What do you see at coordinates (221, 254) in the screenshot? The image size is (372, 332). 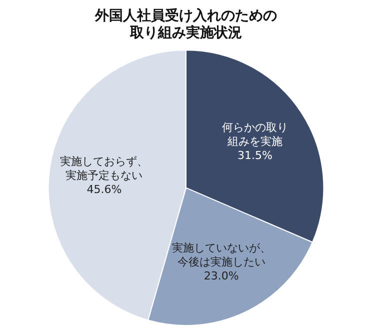 I see `slice-label: 実施していないが、今後は実施したい` at bounding box center [221, 254].